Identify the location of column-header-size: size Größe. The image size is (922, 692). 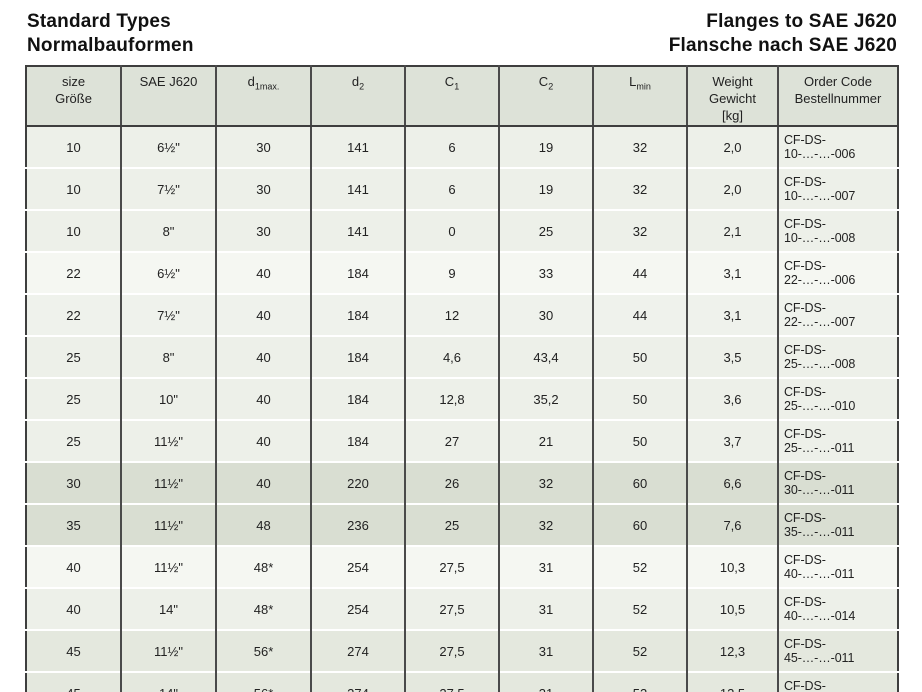
(73, 96).